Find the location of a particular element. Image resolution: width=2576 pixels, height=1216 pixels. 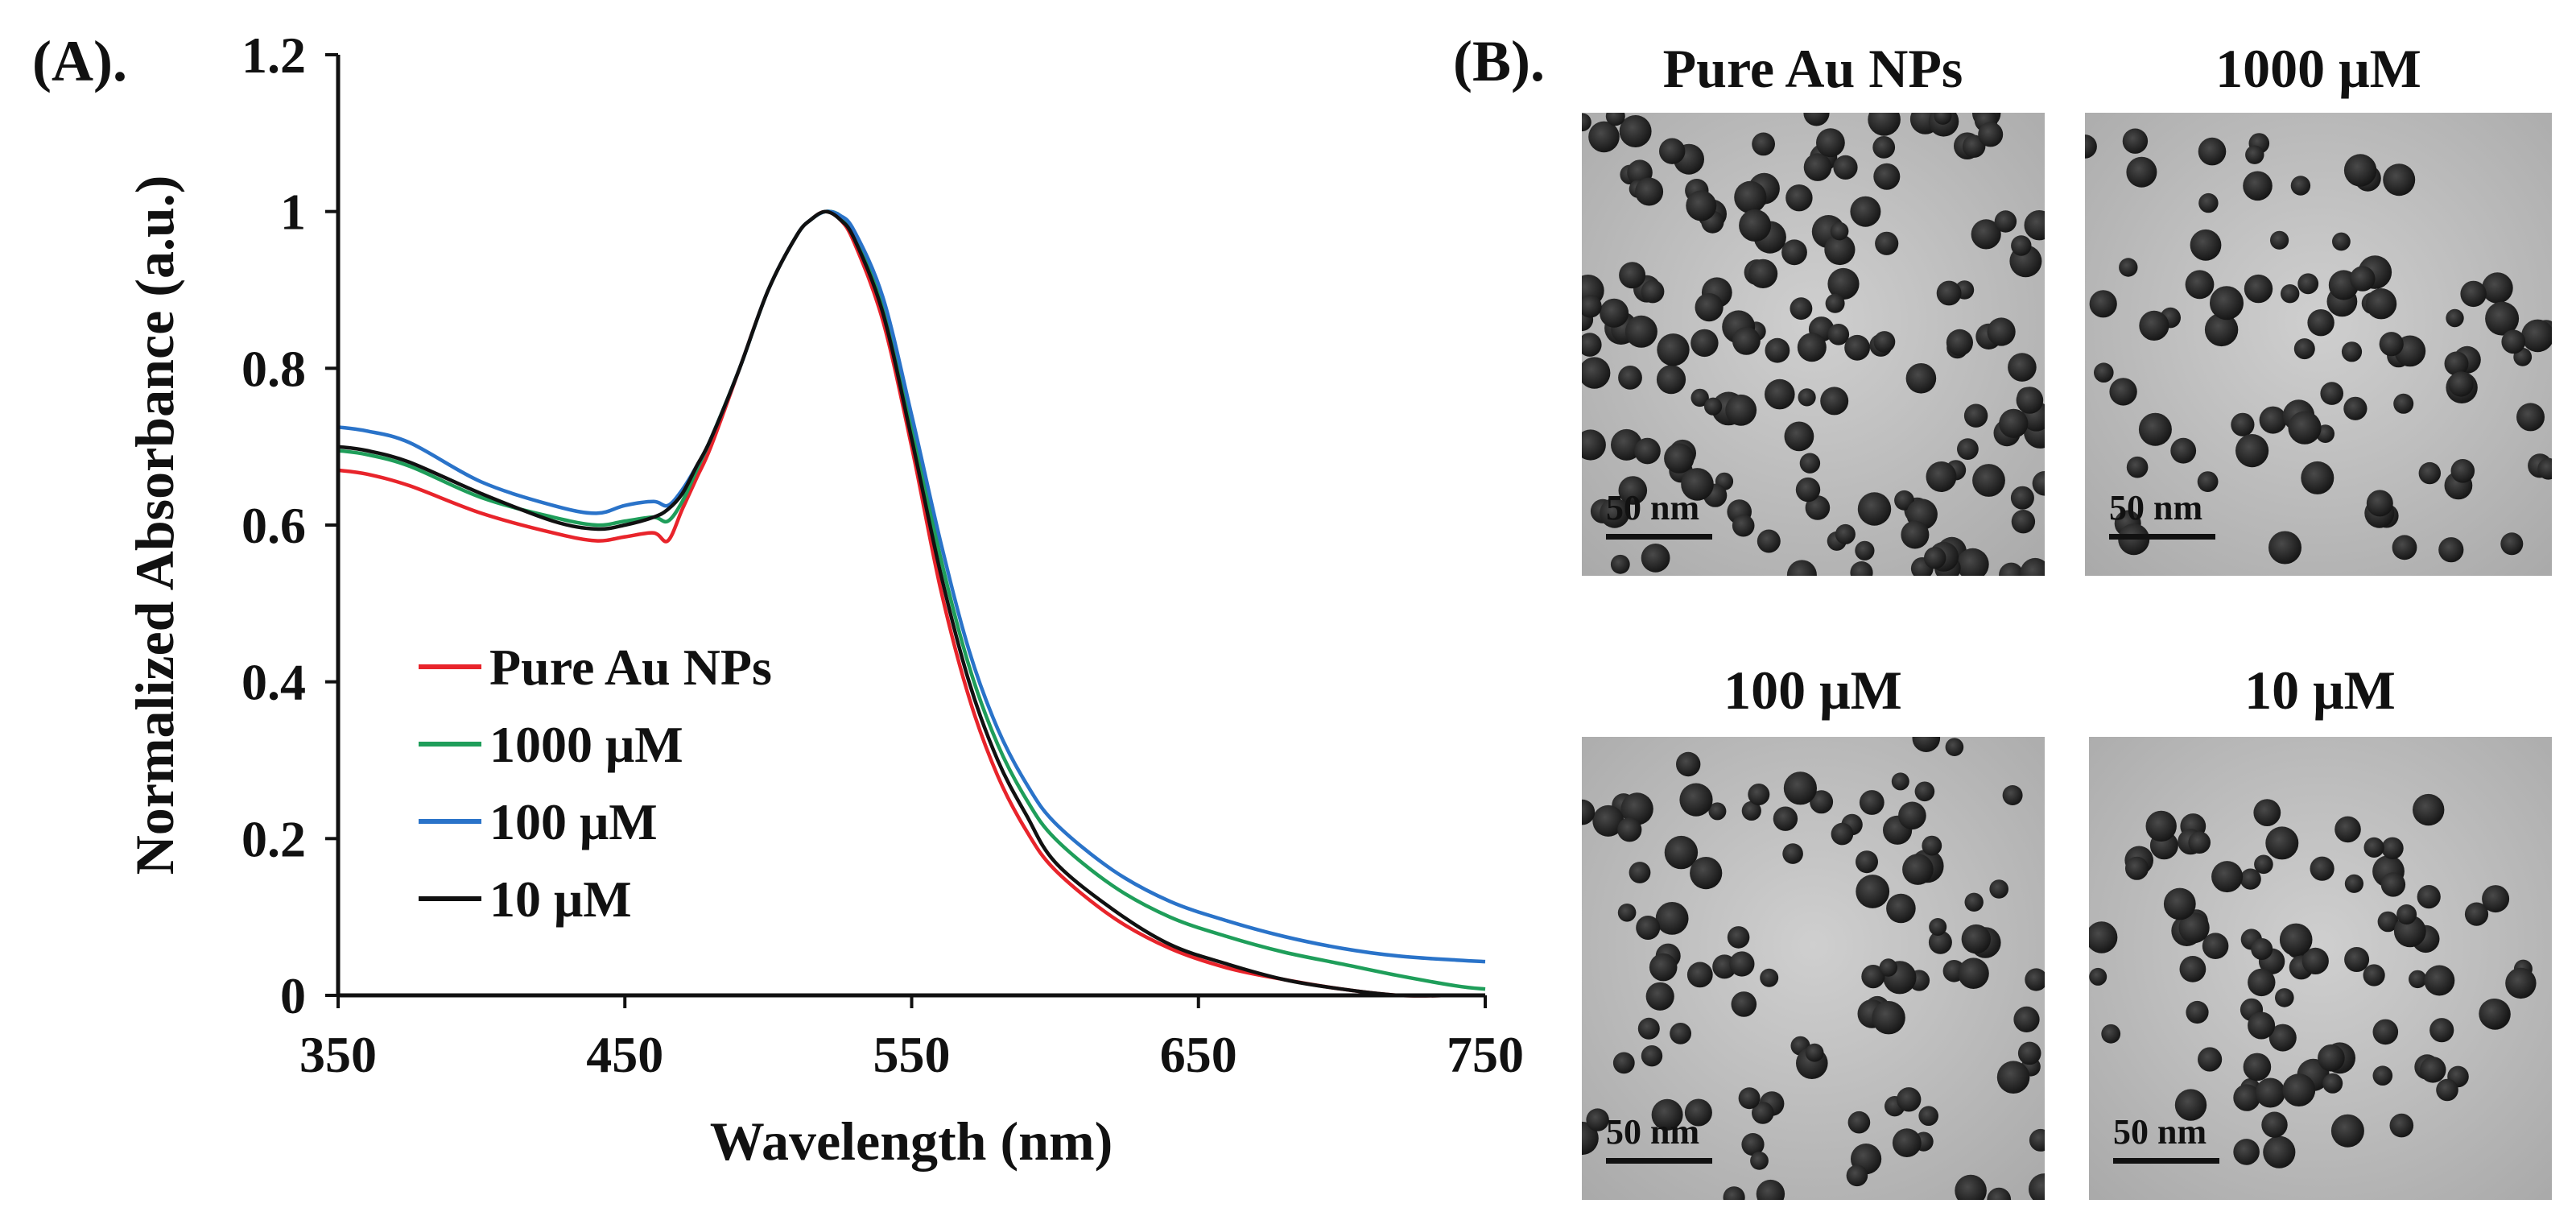

tem-image-title: 100 μM is located at coordinates (1813, 690).